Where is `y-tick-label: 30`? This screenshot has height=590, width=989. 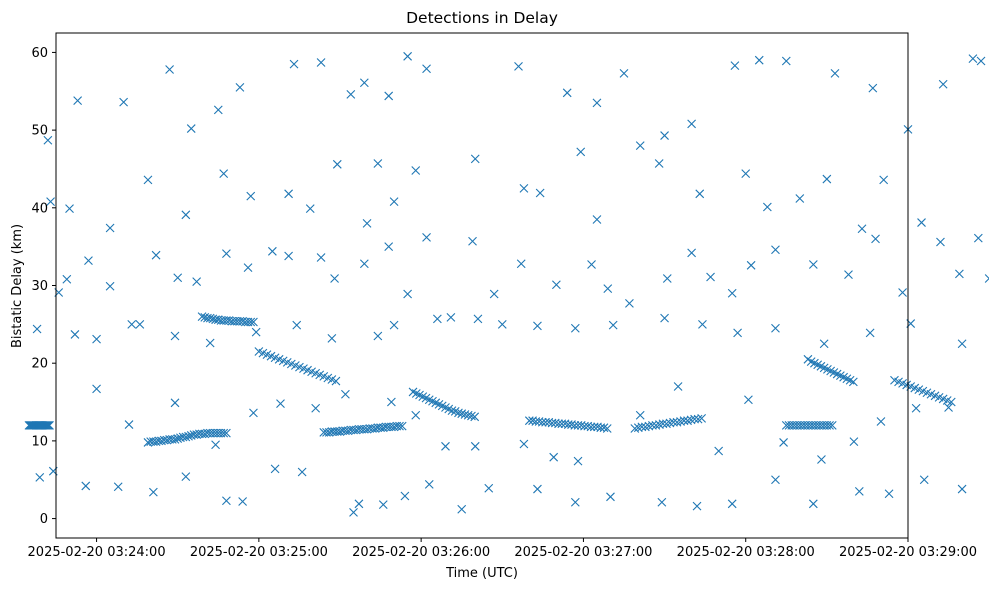
y-tick-label: 30 is located at coordinates (39, 286).